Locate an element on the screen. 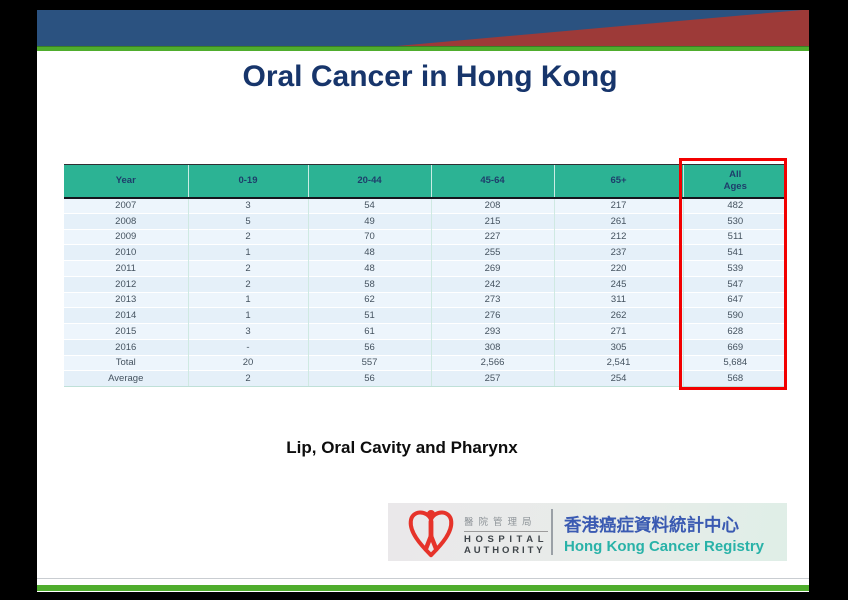 This screenshot has width=848, height=600. table-row: 2016-56 308 305 669 is located at coordinates (425, 346).